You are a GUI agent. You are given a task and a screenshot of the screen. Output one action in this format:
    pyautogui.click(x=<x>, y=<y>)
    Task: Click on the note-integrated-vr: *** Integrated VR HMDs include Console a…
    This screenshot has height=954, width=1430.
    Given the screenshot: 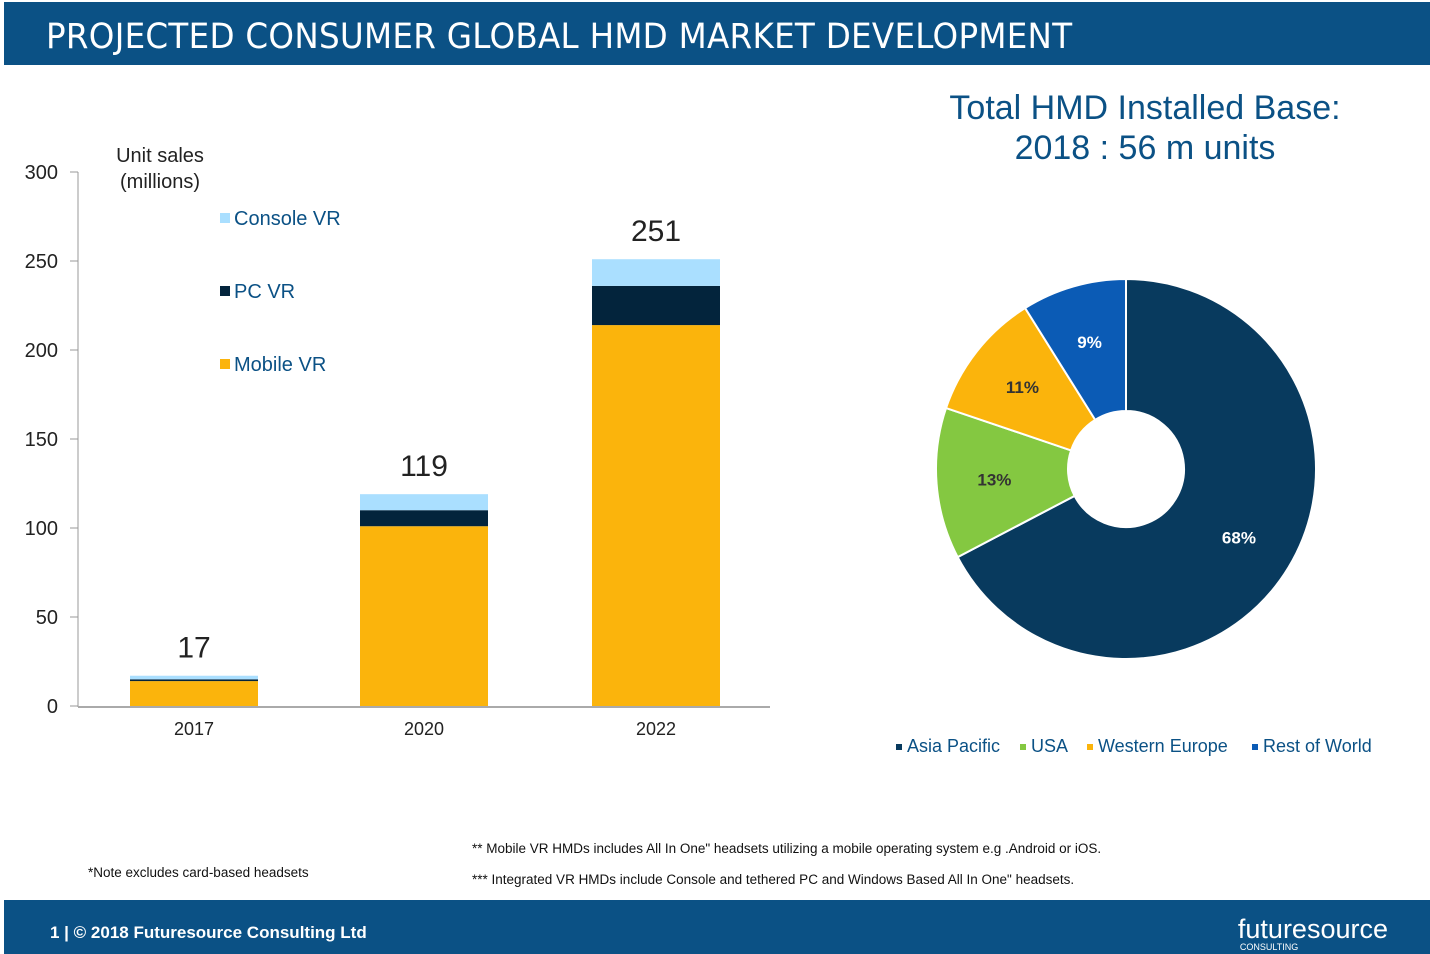 What is the action you would take?
    pyautogui.click(x=773, y=879)
    